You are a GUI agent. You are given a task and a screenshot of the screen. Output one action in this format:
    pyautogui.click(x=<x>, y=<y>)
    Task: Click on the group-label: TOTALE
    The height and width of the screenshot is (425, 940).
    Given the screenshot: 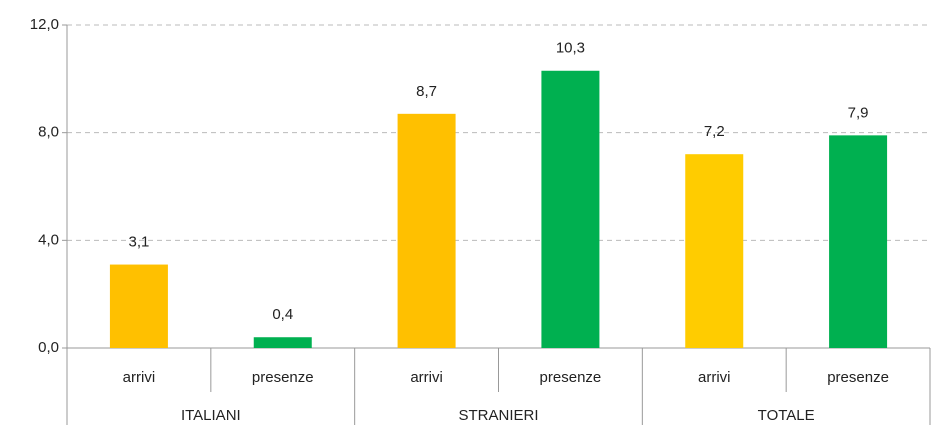 What is the action you would take?
    pyautogui.click(x=786, y=415)
    